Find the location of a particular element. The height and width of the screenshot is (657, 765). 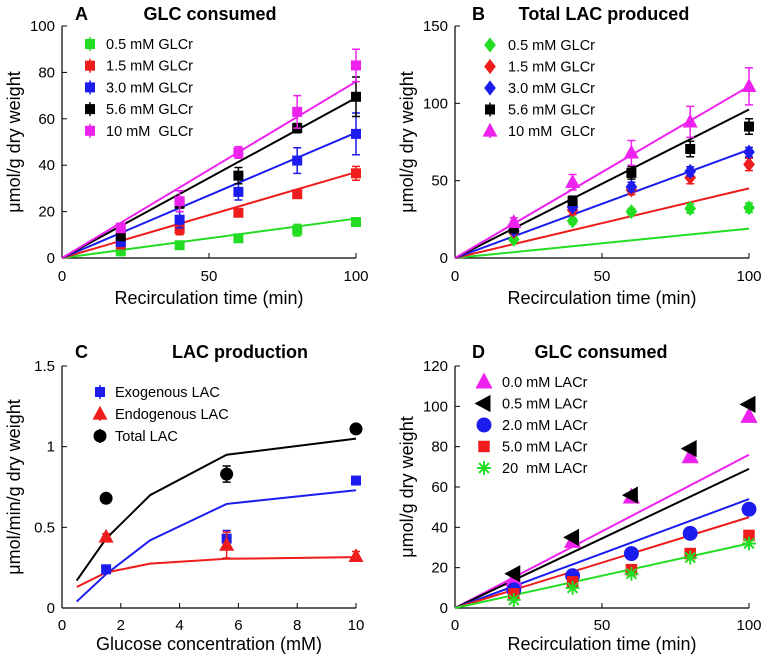

legend: Exogenous LAC Endogenous LAC Total LAC is located at coordinates (160, 415).